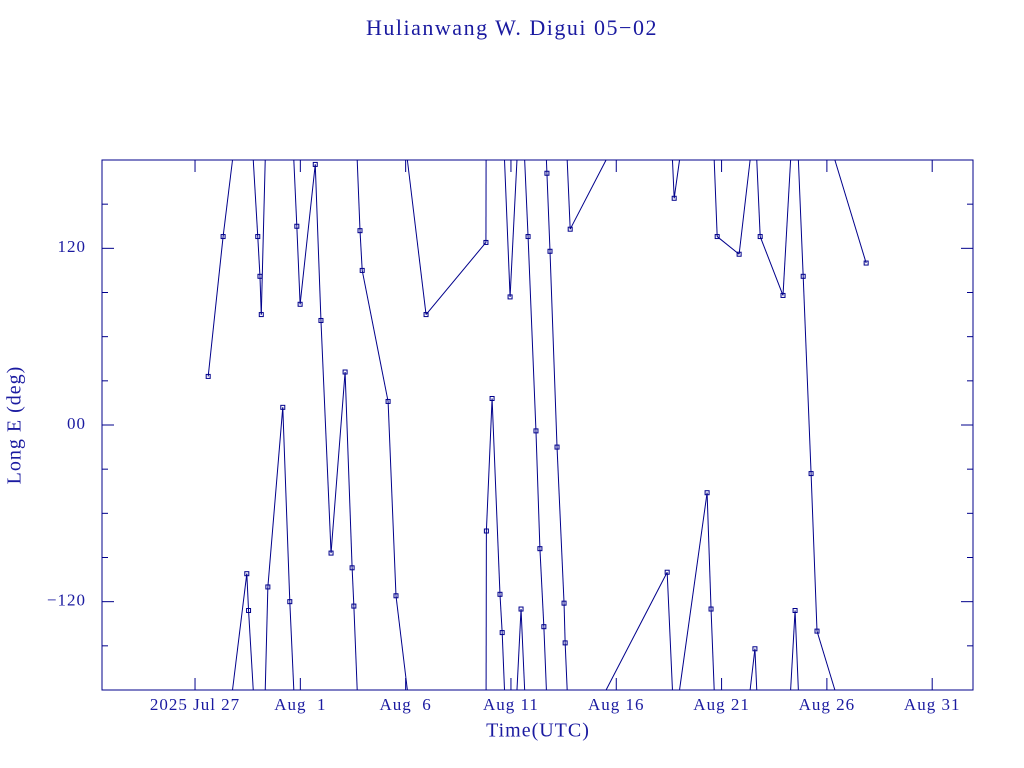 The height and width of the screenshot is (768, 1024). Describe the element at coordinates (15, 425) in the screenshot. I see `y-axis-label: Long E (deg)` at that location.